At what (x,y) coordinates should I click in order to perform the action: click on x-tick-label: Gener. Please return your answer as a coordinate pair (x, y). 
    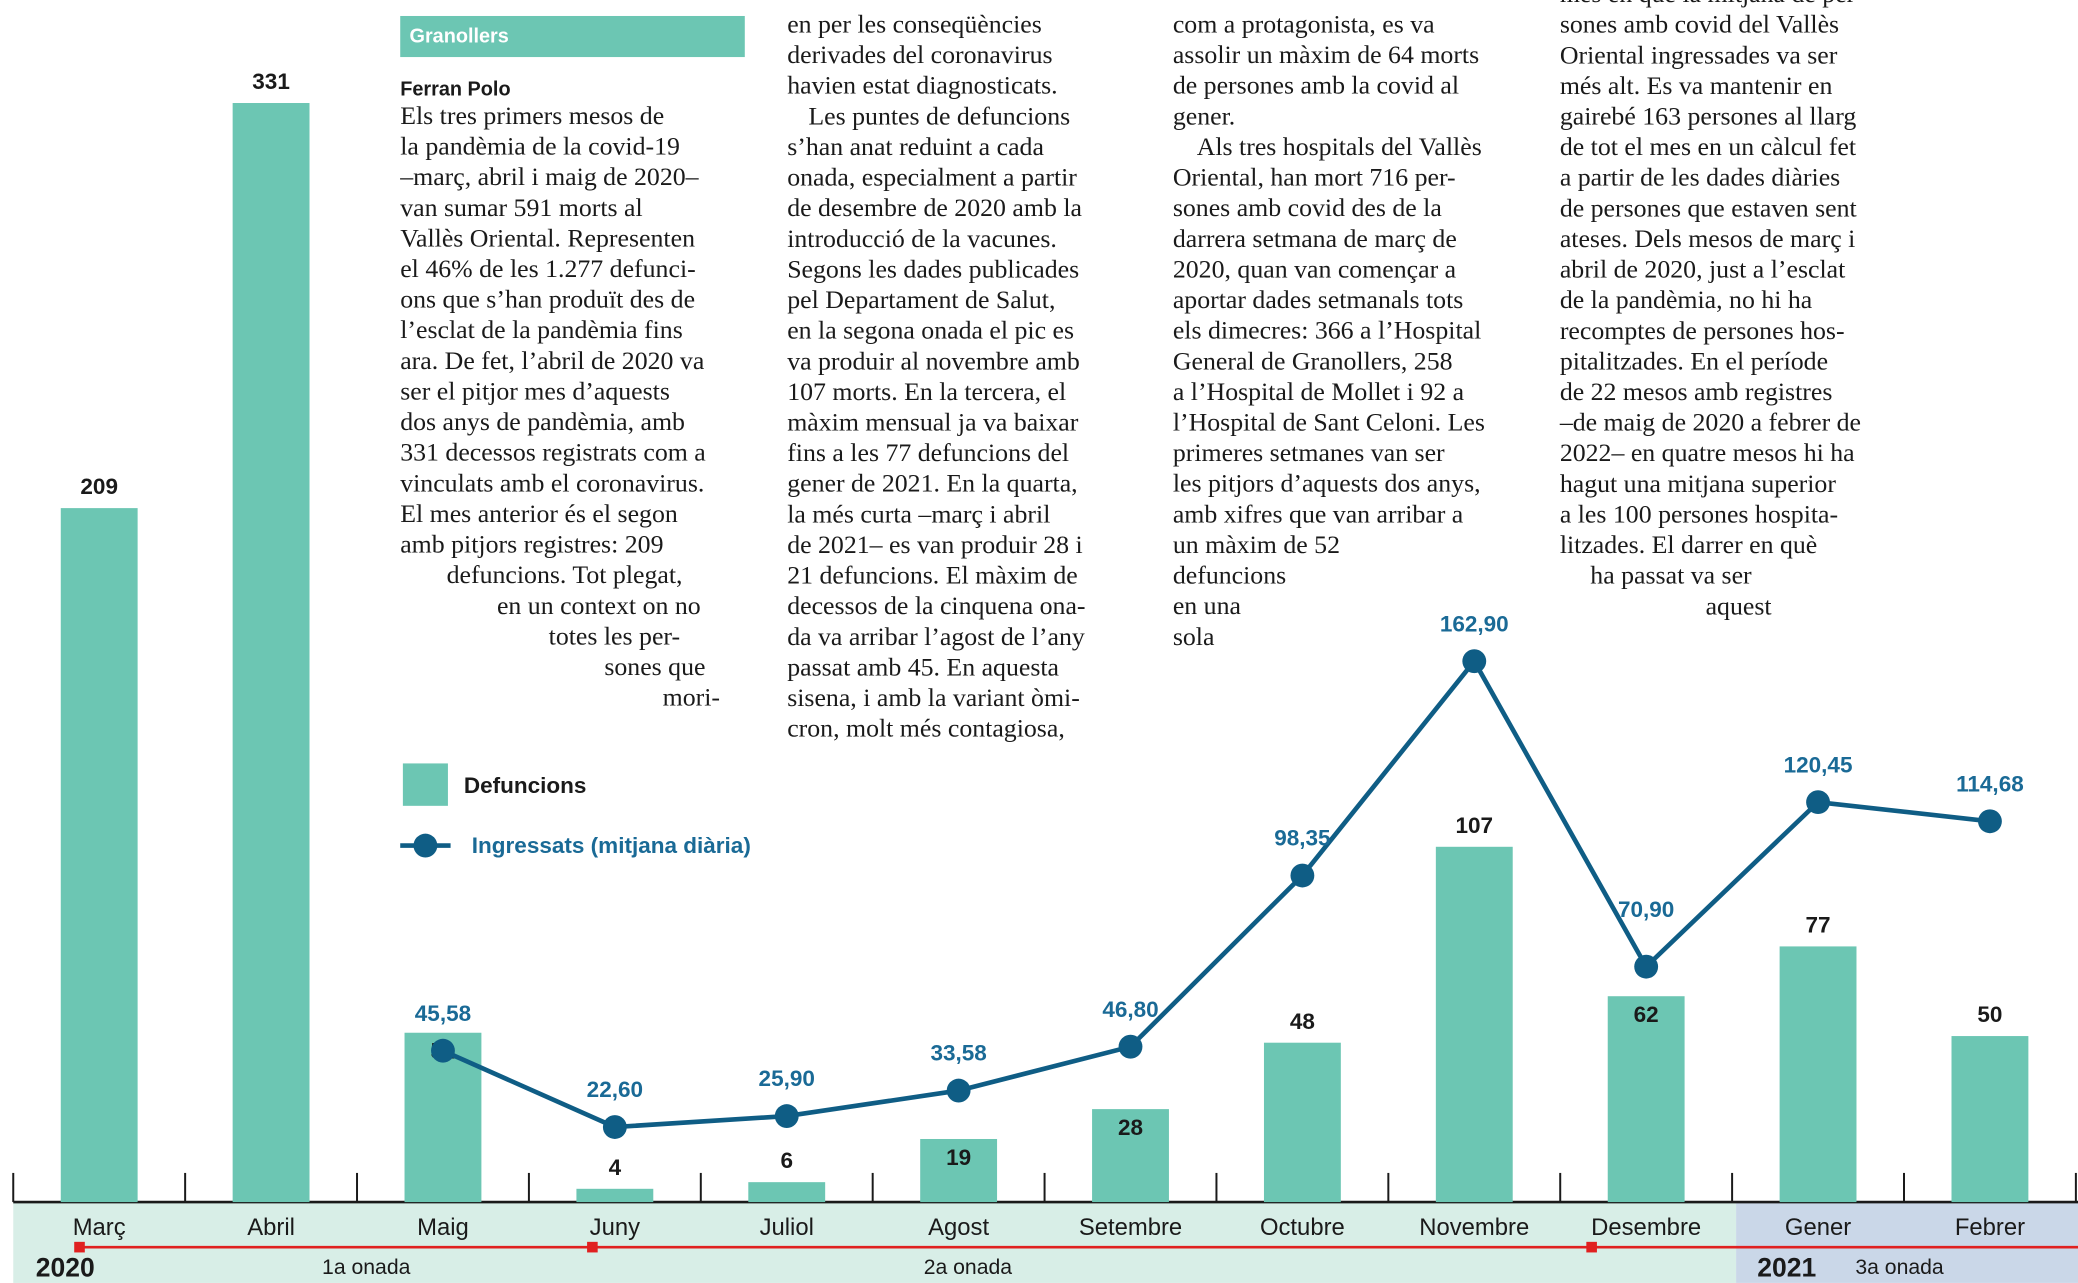
    Looking at the image, I should click on (1818, 1227).